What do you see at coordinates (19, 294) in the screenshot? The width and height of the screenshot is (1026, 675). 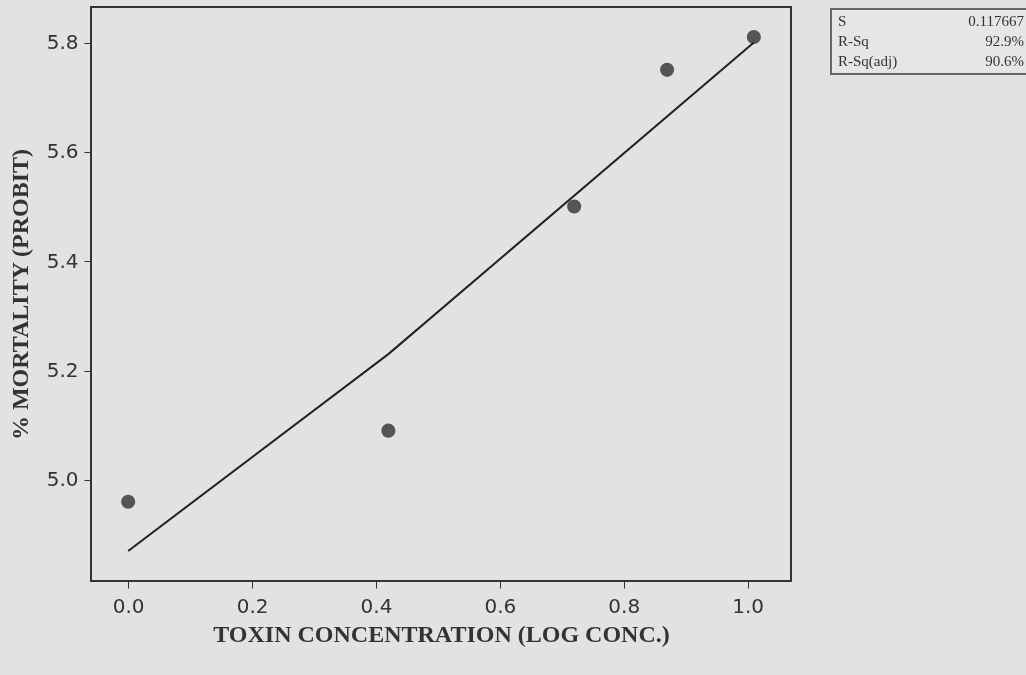 I see `y-axis-title: % MORTALITY (PROBIT)` at bounding box center [19, 294].